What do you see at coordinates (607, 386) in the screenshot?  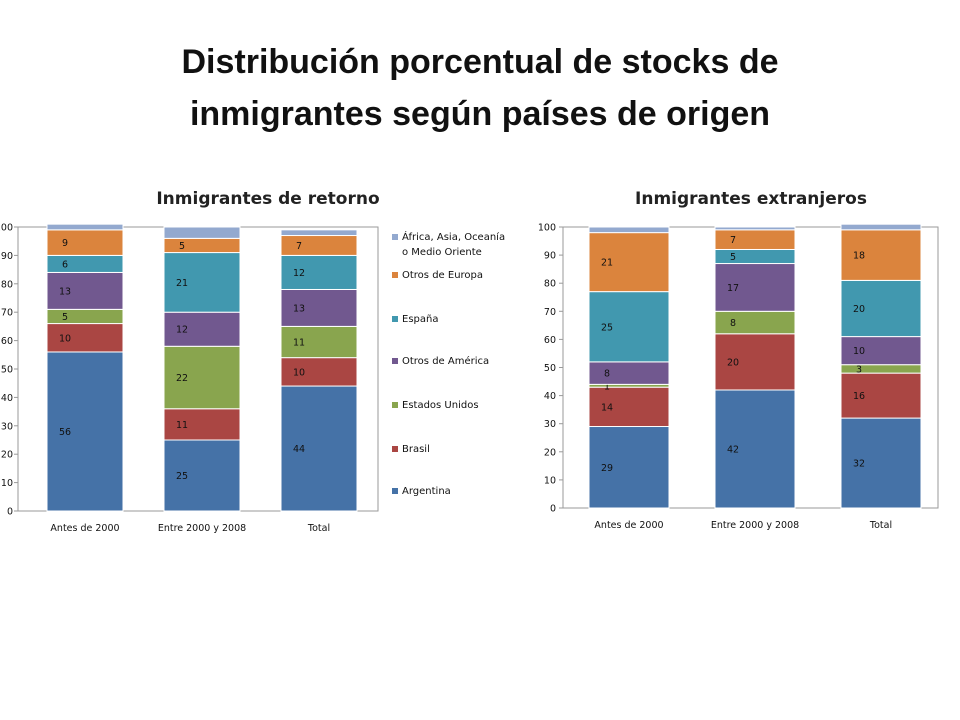 I see `data-label: 1` at bounding box center [607, 386].